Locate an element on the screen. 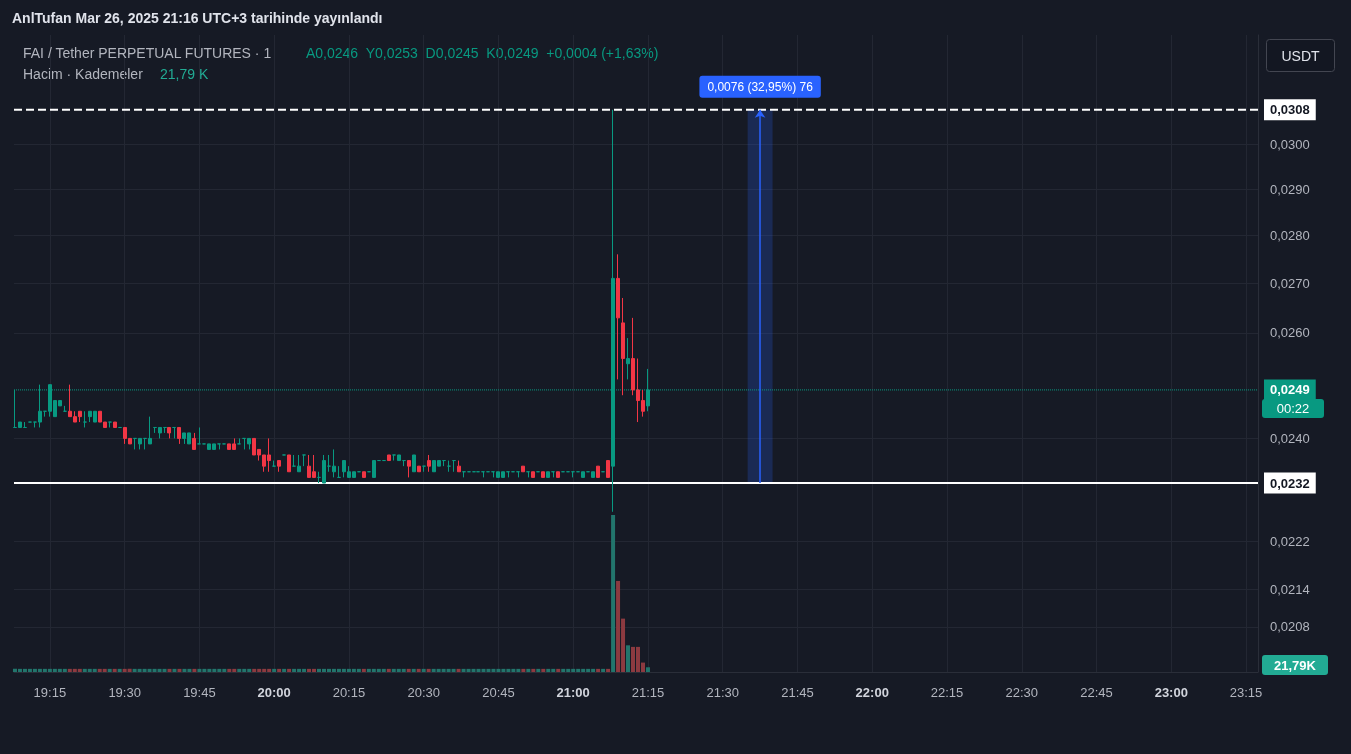 The image size is (1351, 754). x-tick-label: 22:30 is located at coordinates (1022, 692).